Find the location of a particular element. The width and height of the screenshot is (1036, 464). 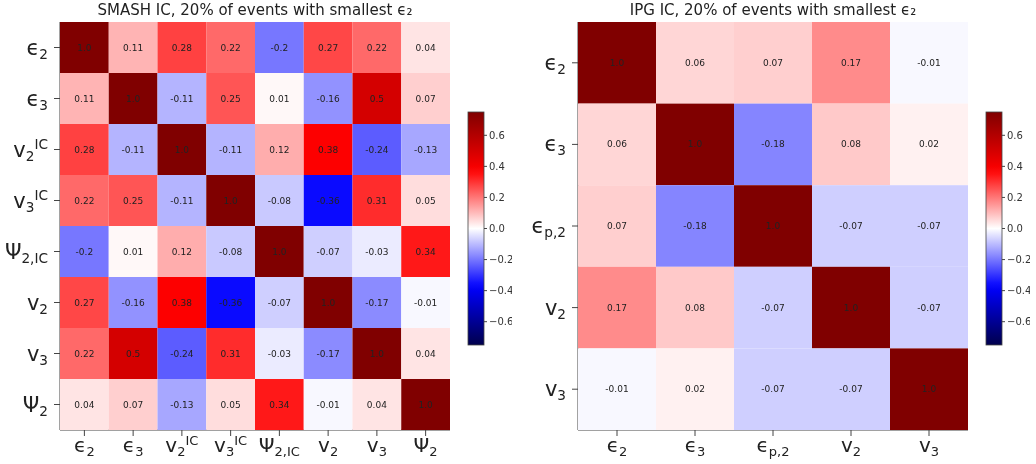

x-tick-label: ϵ$_{3}$ is located at coordinates (695, 446).